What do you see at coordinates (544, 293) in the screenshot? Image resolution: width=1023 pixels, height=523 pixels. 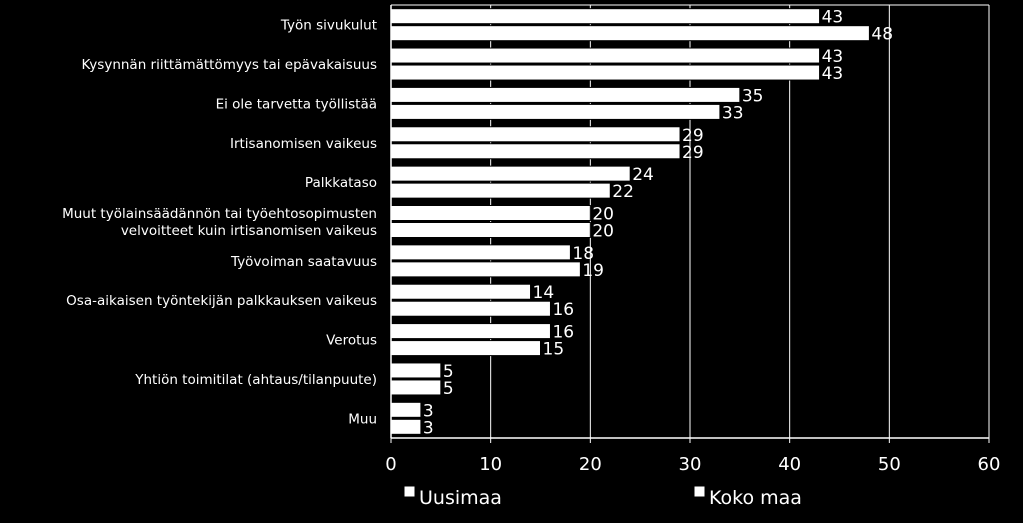 I see `data-label: 14` at bounding box center [544, 293].